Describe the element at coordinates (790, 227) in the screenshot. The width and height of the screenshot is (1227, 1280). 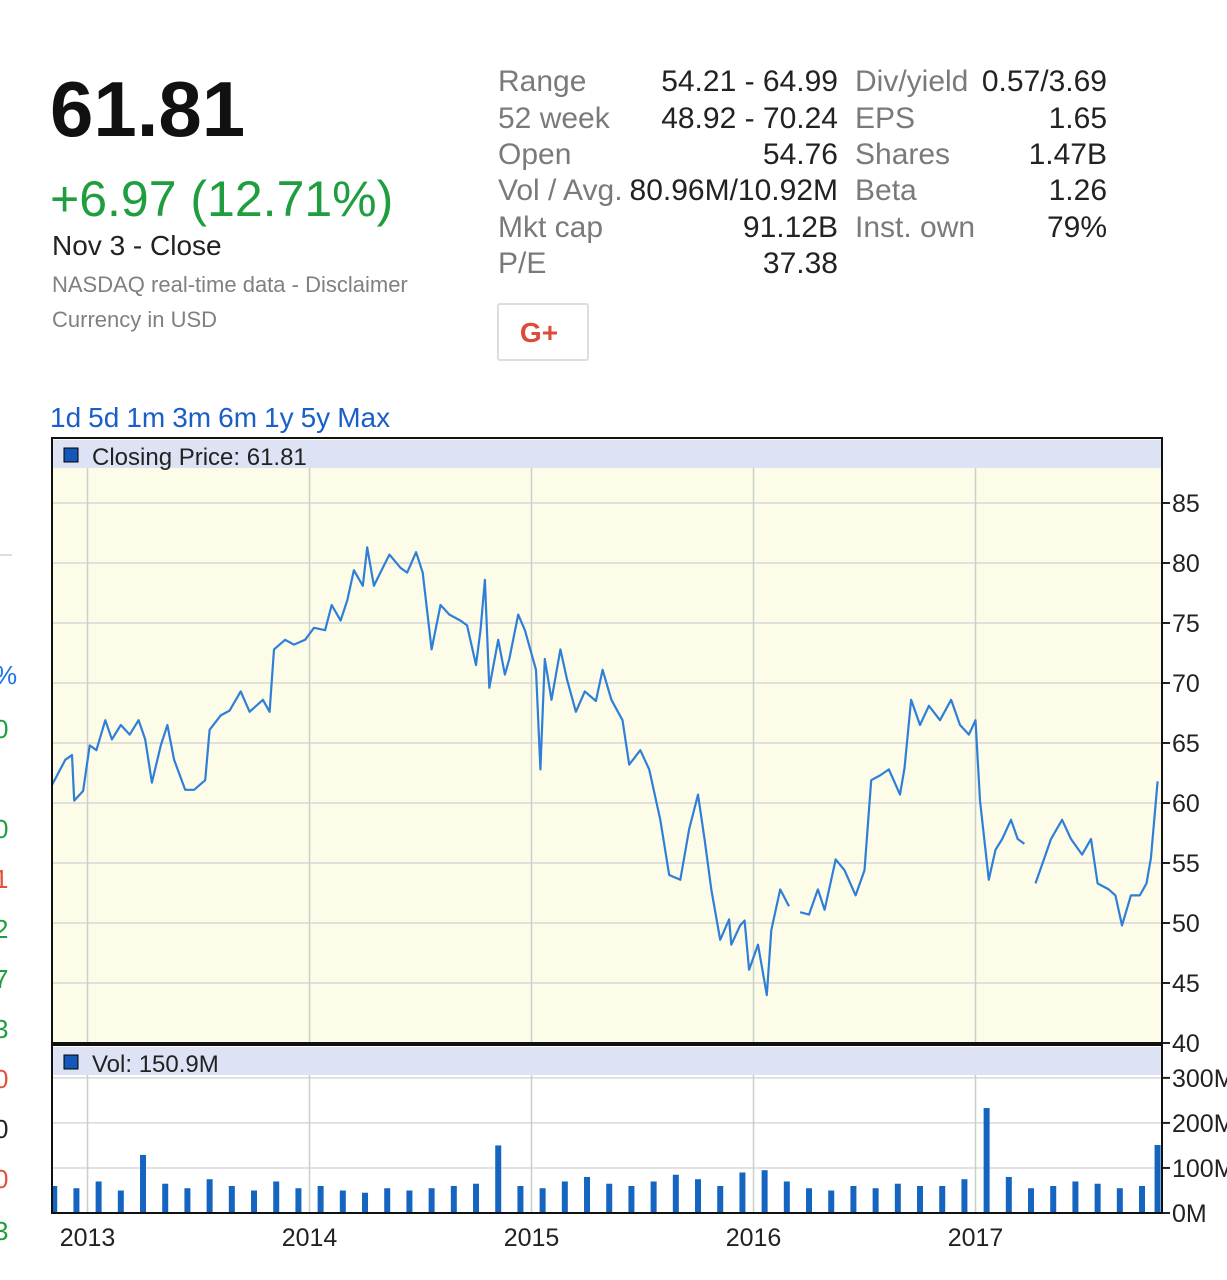
I see `stat-value: 91.12B` at that location.